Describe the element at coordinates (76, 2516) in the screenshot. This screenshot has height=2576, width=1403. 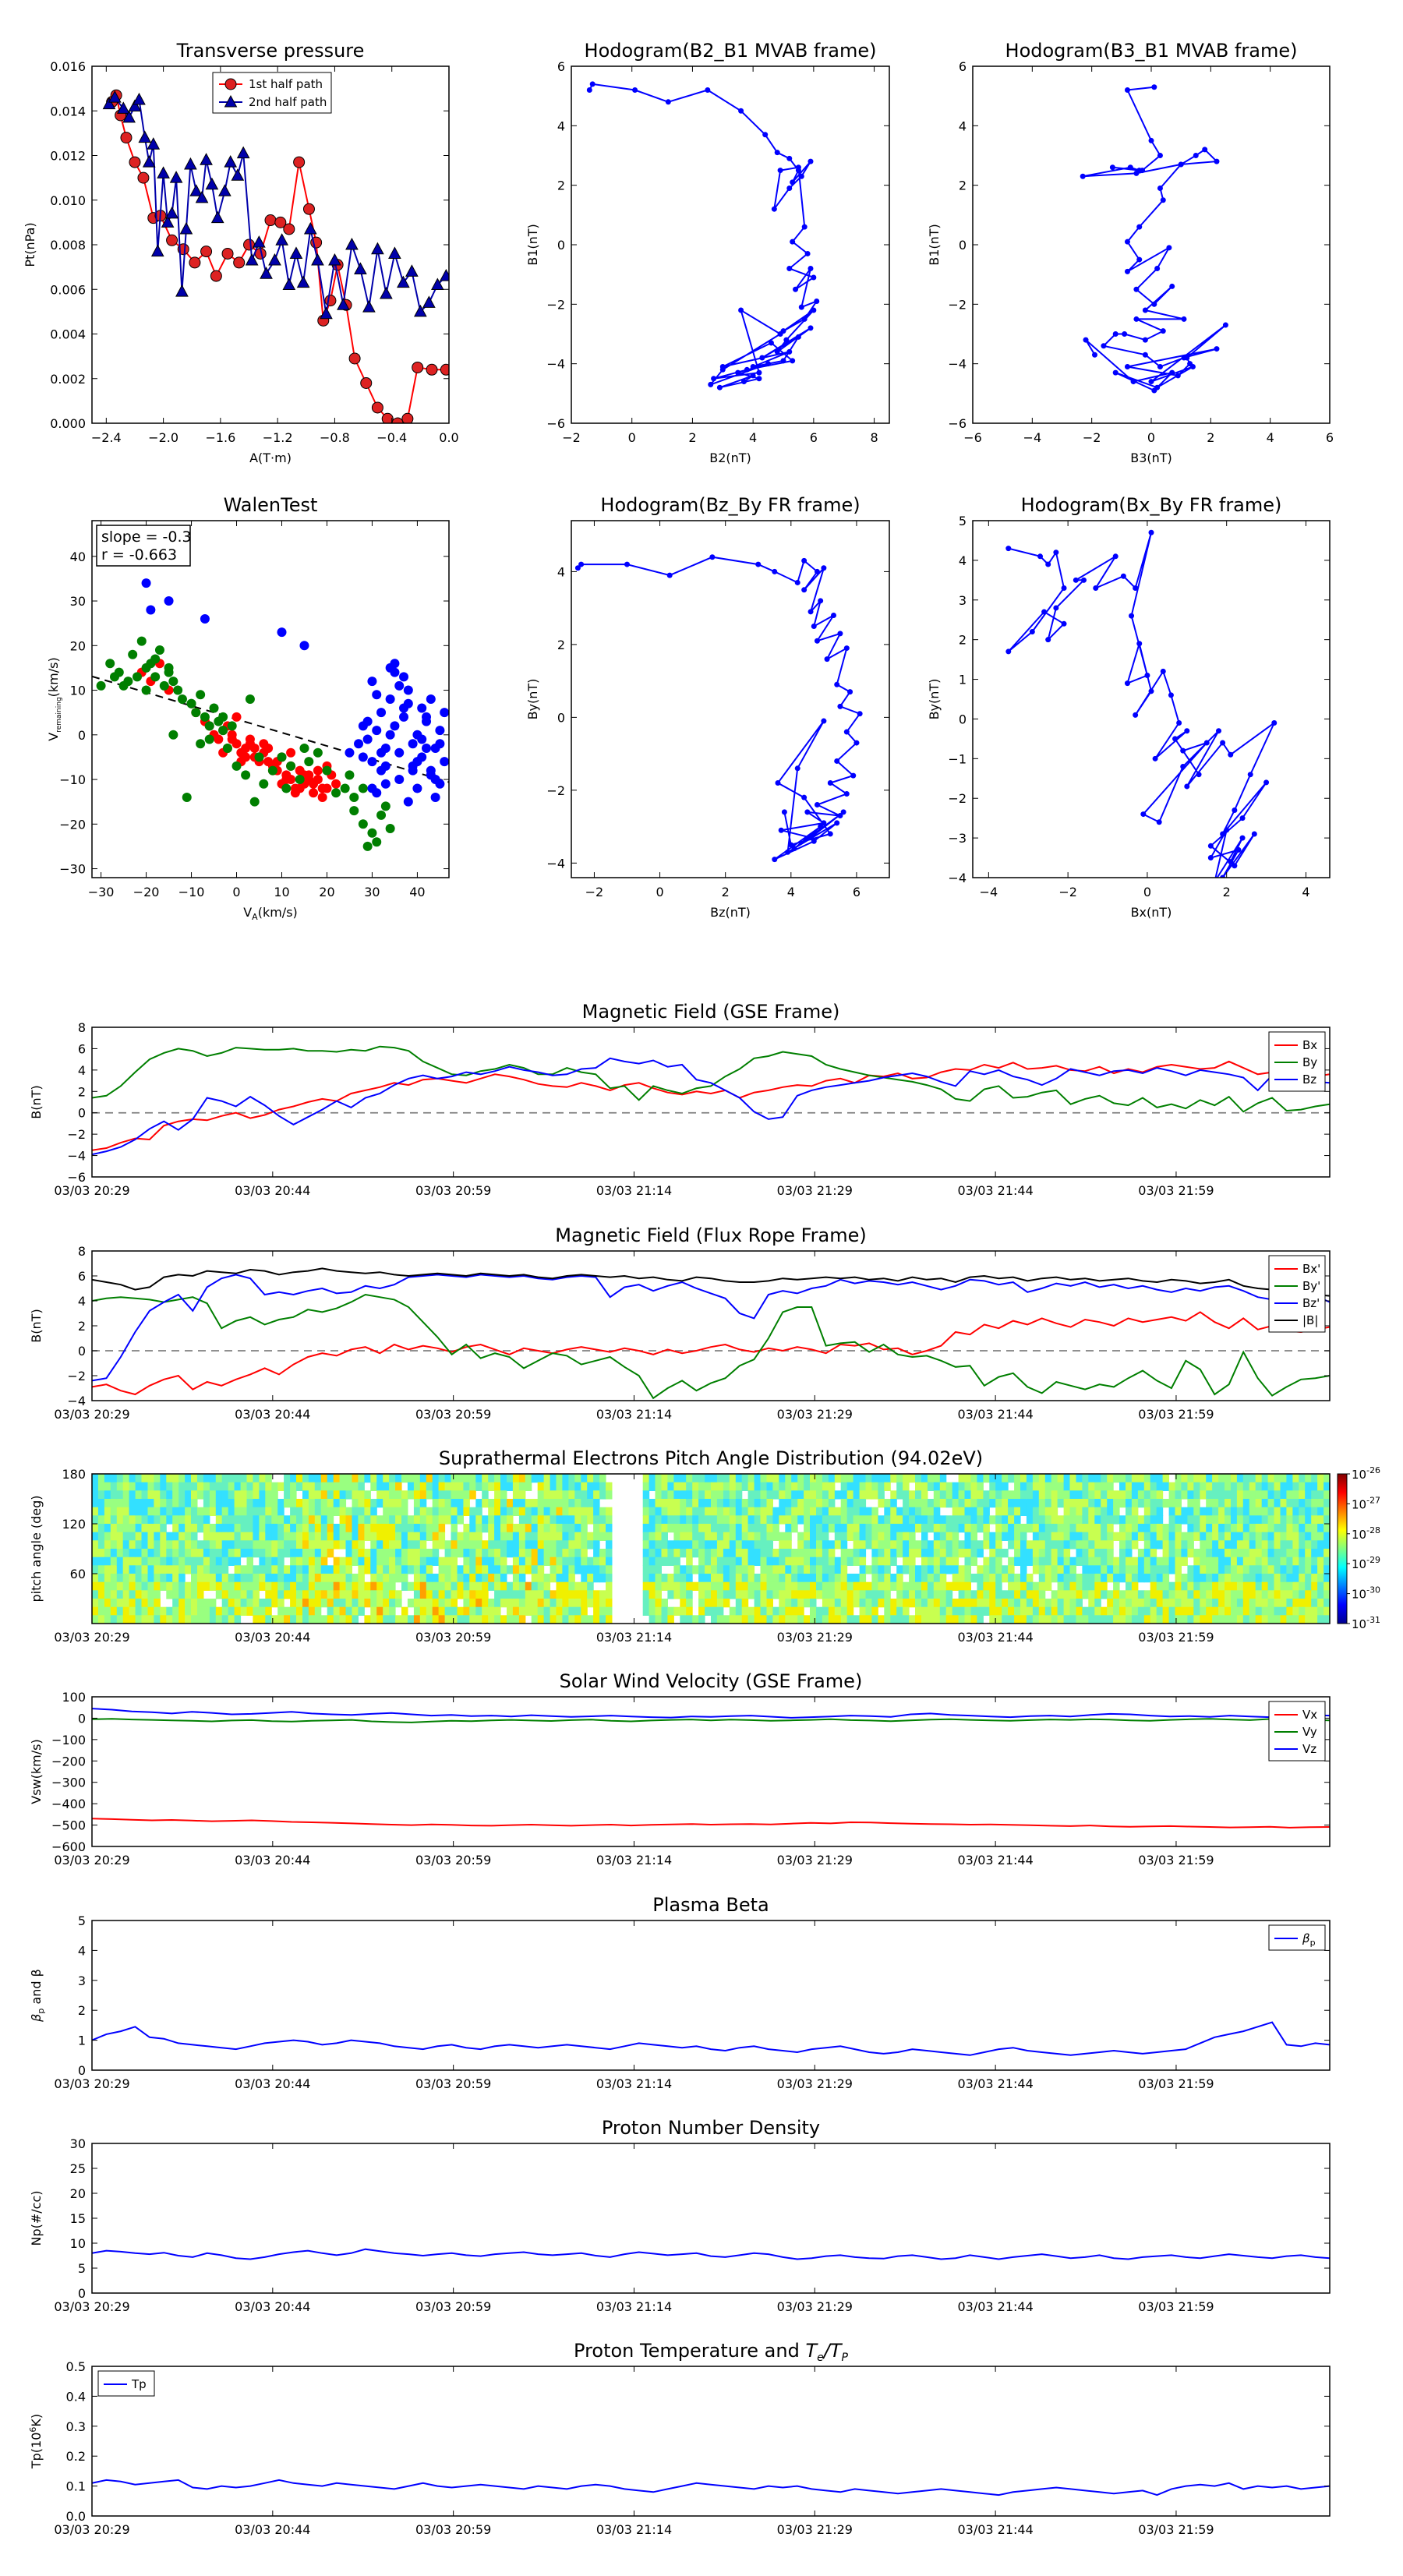
I see `y-tick-label: 0.0` at that location.